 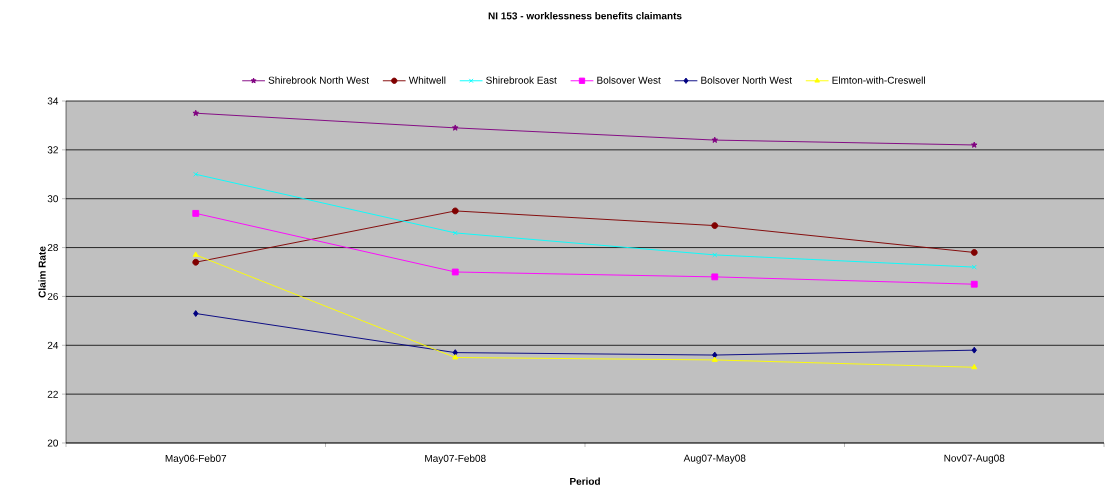 What do you see at coordinates (52, 394) in the screenshot?
I see `y-tick-label: 22` at bounding box center [52, 394].